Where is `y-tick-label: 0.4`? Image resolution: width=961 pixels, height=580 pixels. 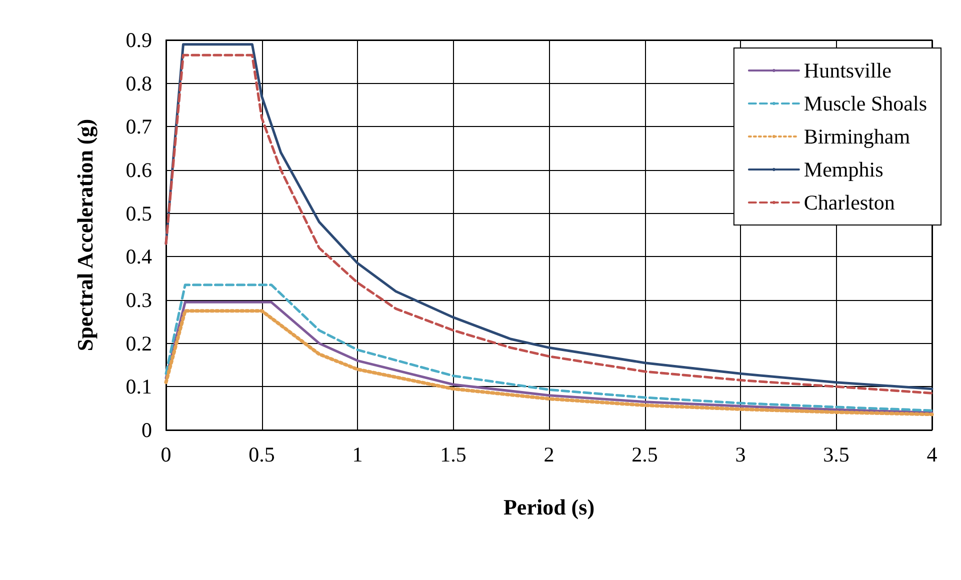 y-tick-label: 0.4 is located at coordinates (139, 256).